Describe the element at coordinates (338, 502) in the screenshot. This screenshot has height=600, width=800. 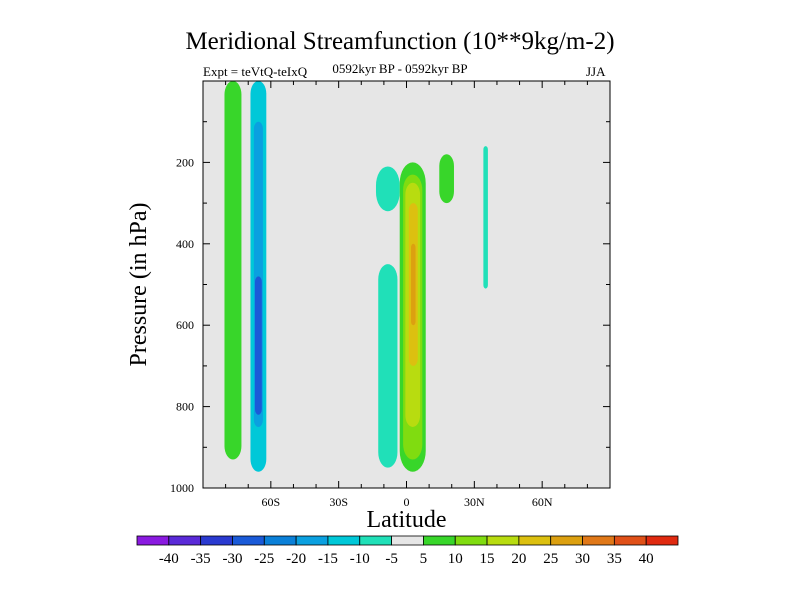
I see `x-tick-label: 30S` at that location.